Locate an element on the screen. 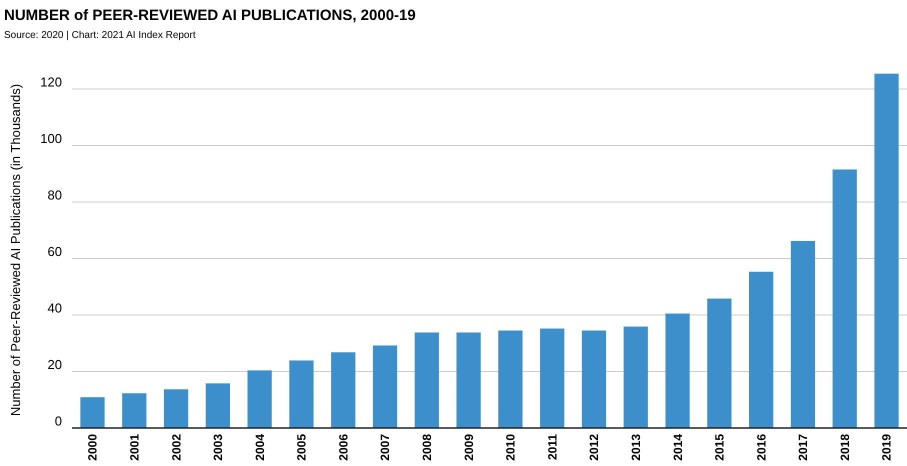 The image size is (907, 466). x-tick-label: 2008 is located at coordinates (427, 447).